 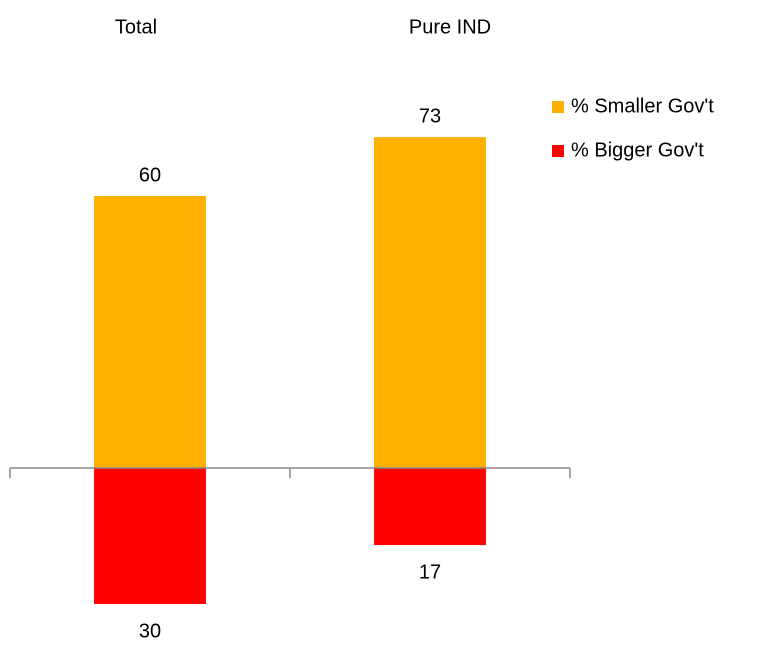 I want to click on value-label: 30, so click(x=150, y=631).